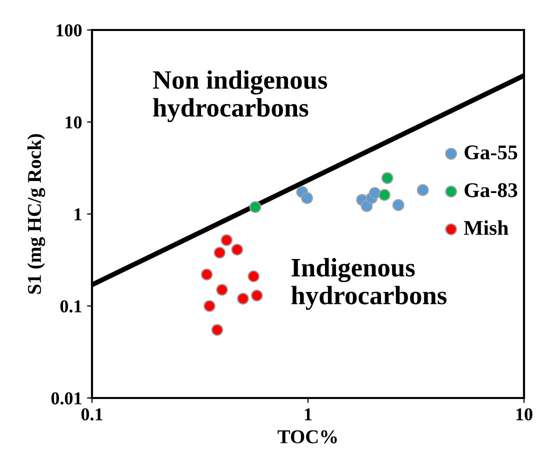 Image resolution: width=543 pixels, height=454 pixels. I want to click on y-tick-label: 100, so click(69, 30).